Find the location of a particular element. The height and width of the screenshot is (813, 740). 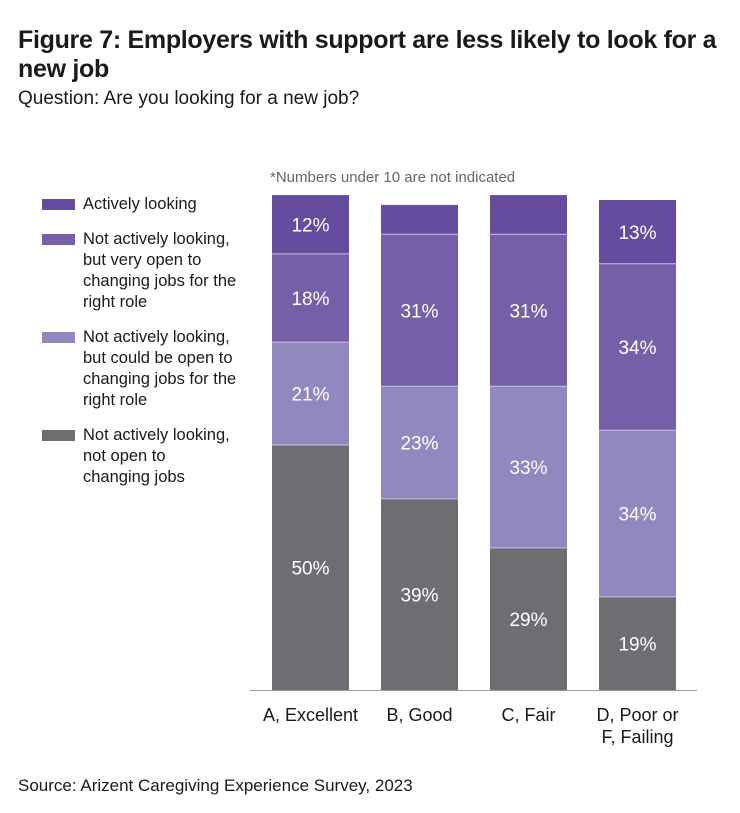

bar-group: 19% 34% 34% 13% is located at coordinates (637, 445).